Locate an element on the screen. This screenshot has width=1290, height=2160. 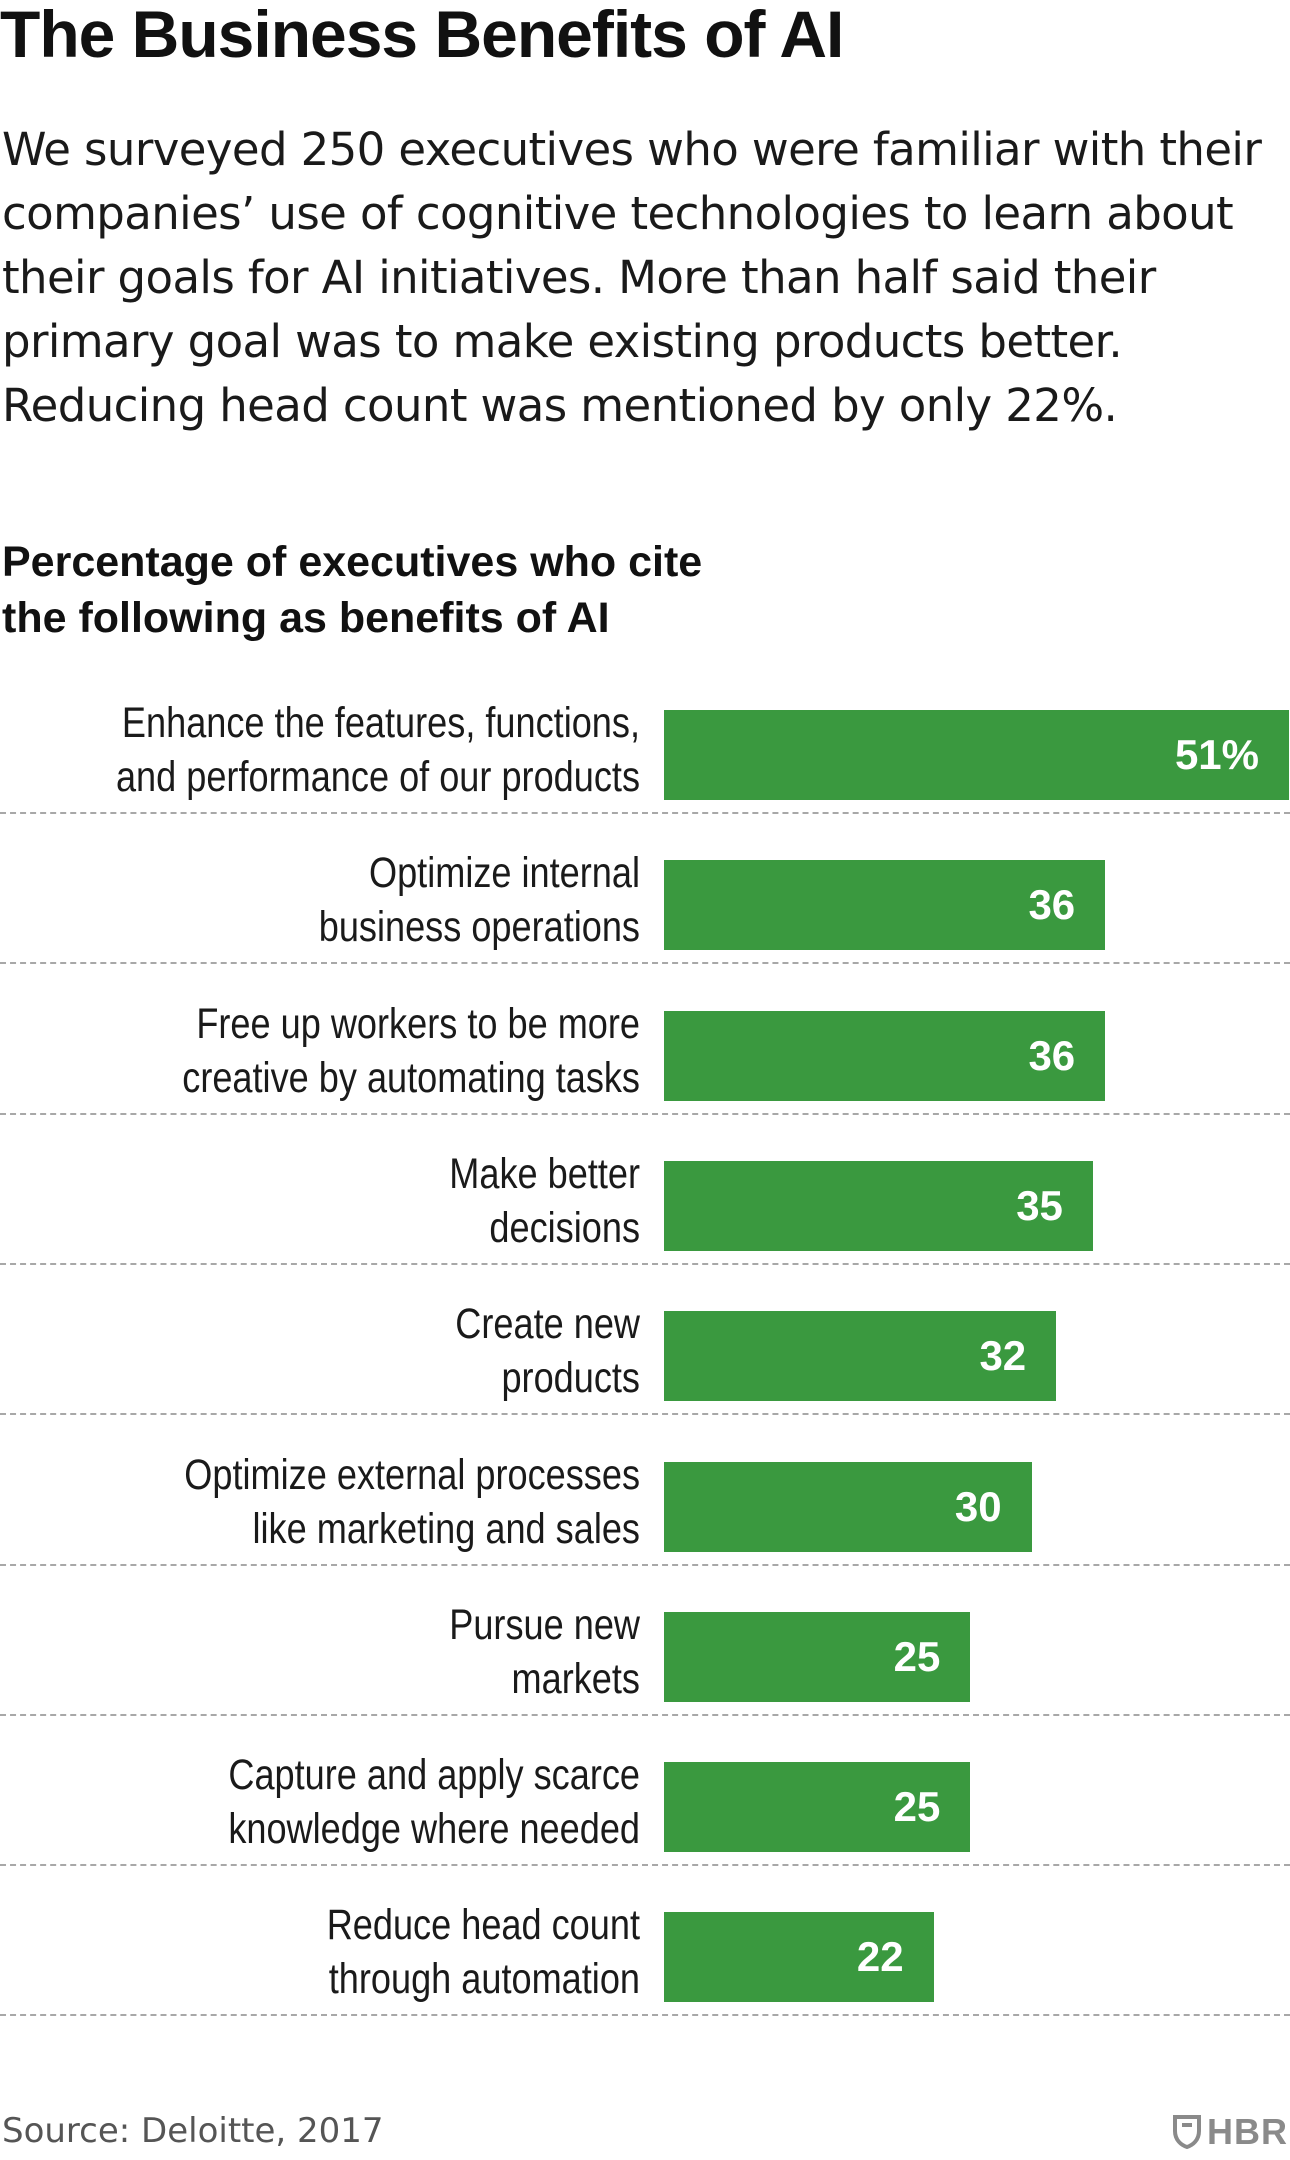
bar-row: Reduce head count through automation 22 is located at coordinates (645, 1967).